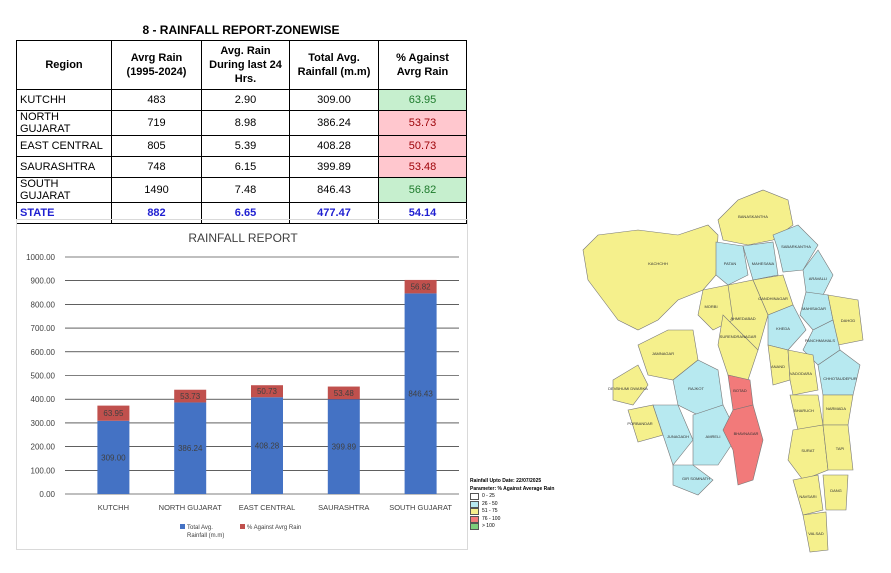 This screenshot has height=573, width=891. What do you see at coordinates (738, 336) in the screenshot?
I see `map-district-label: SURENDRANAGAR` at bounding box center [738, 336].